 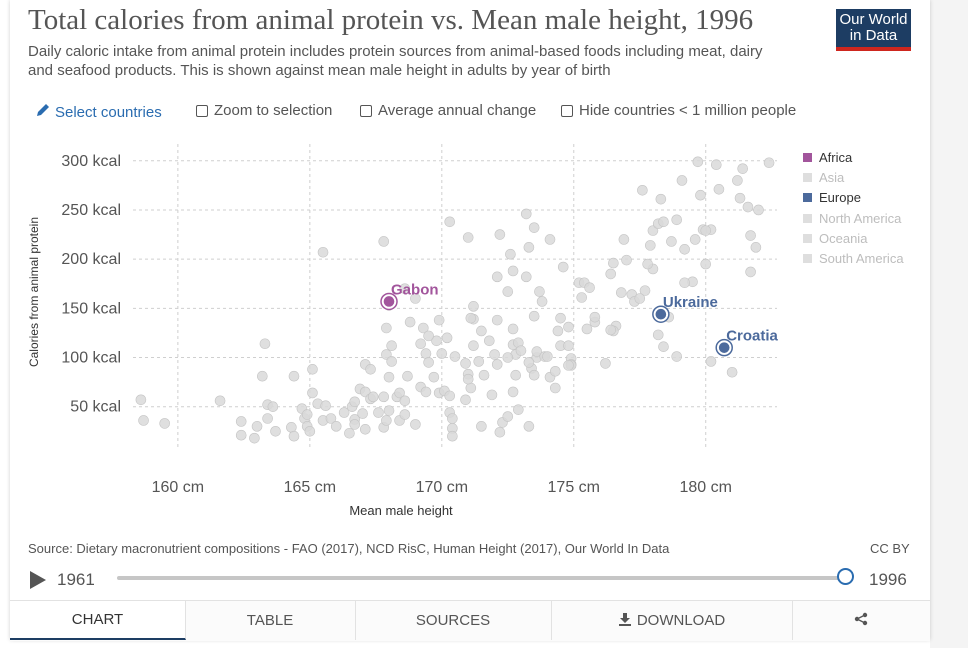 I want to click on zoom-to-selection-checkbox: Zoom to selection, so click(x=264, y=110).